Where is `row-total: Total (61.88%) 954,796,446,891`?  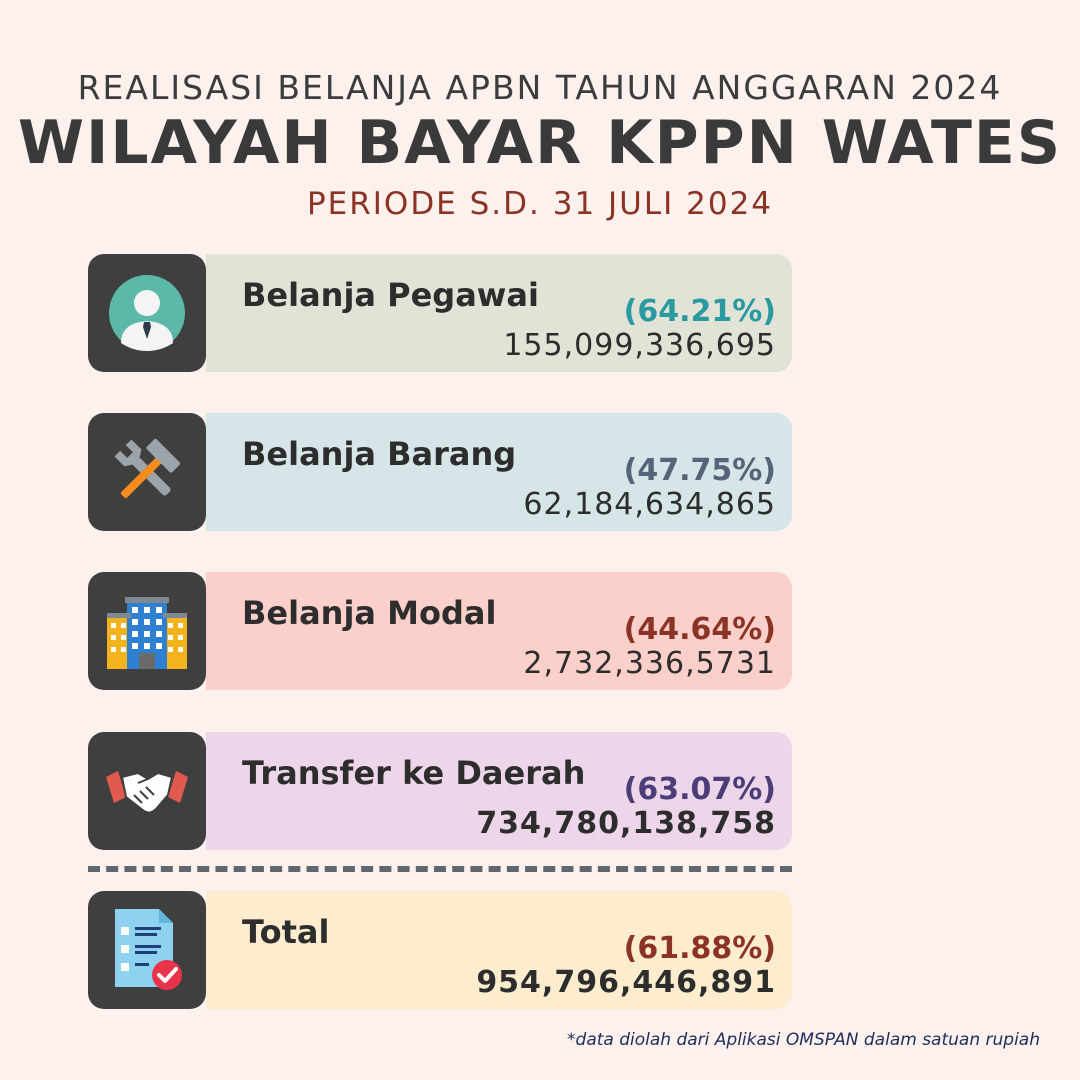 row-total: Total (61.88%) 954,796,446,891 is located at coordinates (440, 950).